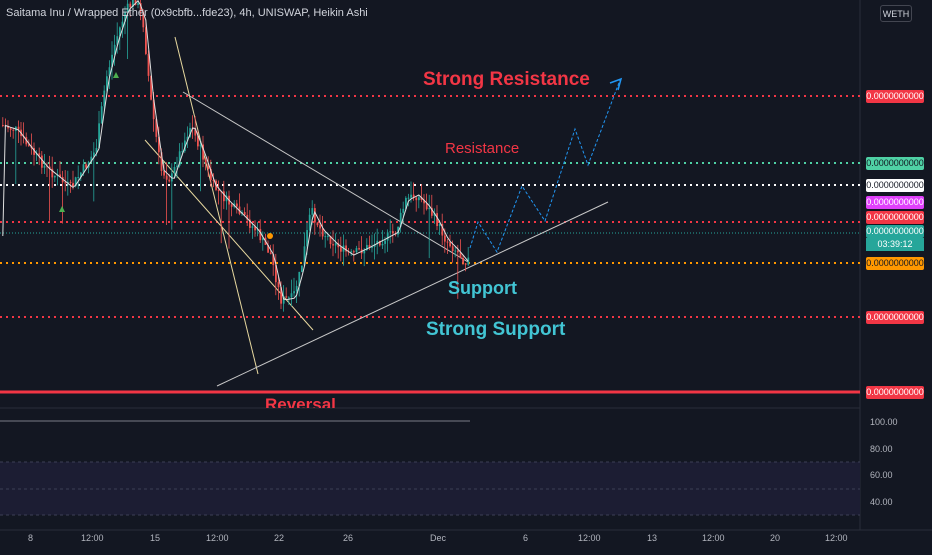 The width and height of the screenshot is (932, 555). Describe the element at coordinates (616, 84) in the screenshot. I see `projection-arrowhead` at that location.